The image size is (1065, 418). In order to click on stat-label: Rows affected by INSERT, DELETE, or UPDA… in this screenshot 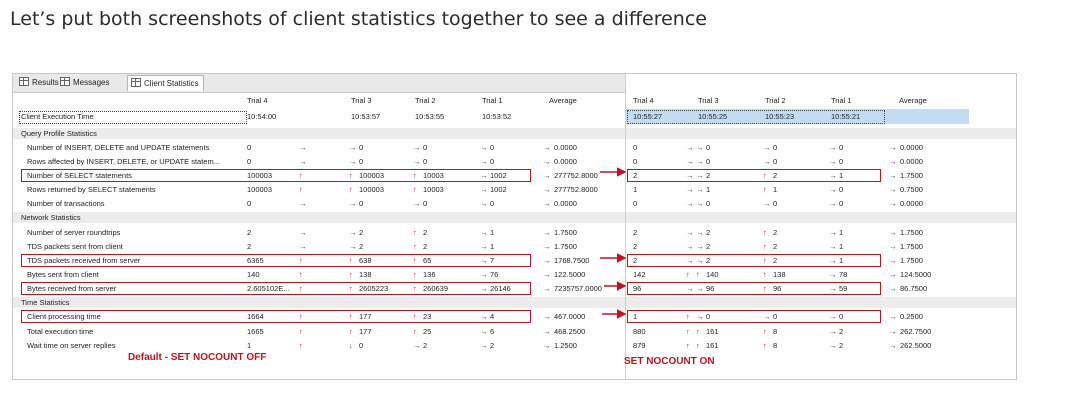, I will do `click(123, 161)`.